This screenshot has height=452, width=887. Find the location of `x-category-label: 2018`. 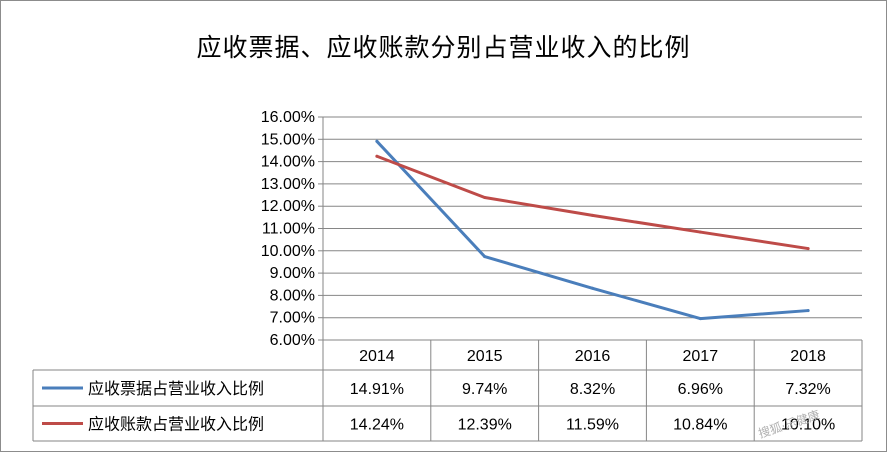

x-category-label: 2018 is located at coordinates (808, 356).